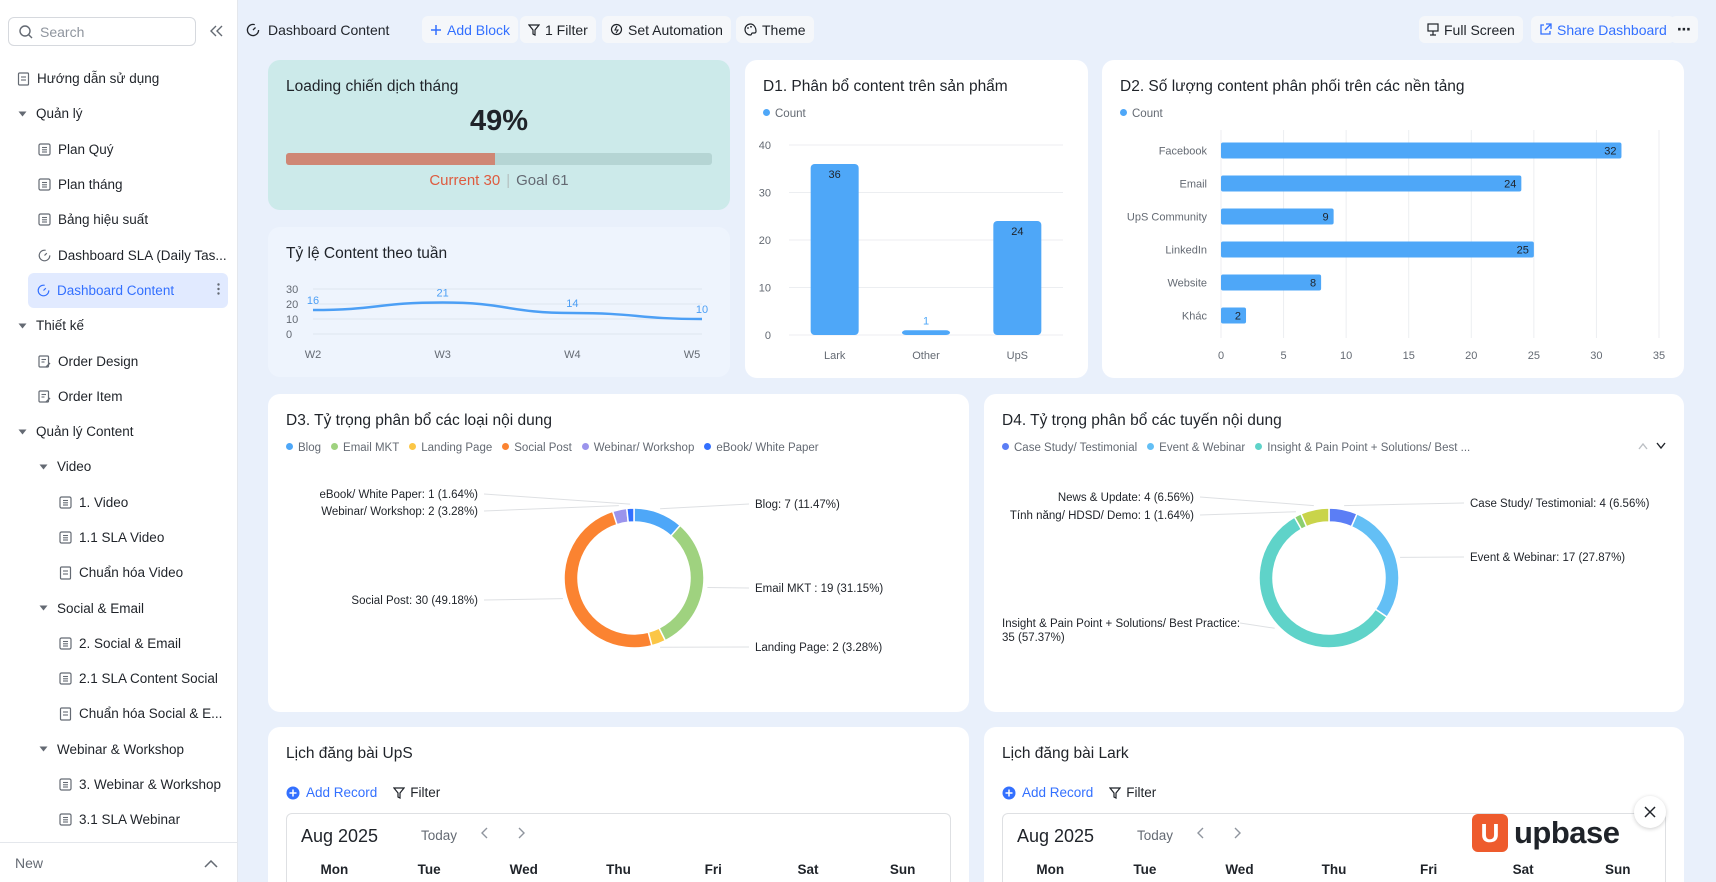  I want to click on x-tick-label: 30, so click(1596, 356).